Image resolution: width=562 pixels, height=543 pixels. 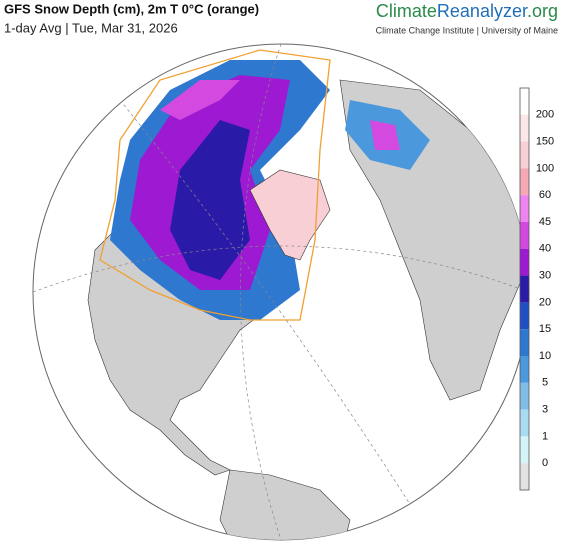 What do you see at coordinates (545, 276) in the screenshot?
I see `colorbar-label: 30` at bounding box center [545, 276].